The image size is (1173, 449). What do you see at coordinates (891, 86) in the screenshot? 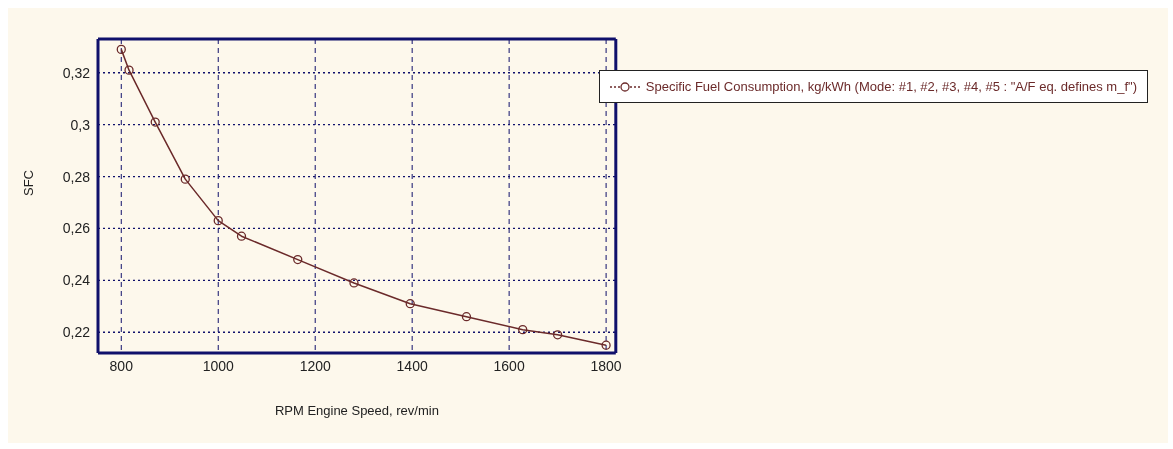
I see `legend-label: Specific Fuel Consumption, kg/kWh (Mode: #1, #2, #3, #4, #5 : "A/F eq. defines m_f")` at bounding box center [891, 86].